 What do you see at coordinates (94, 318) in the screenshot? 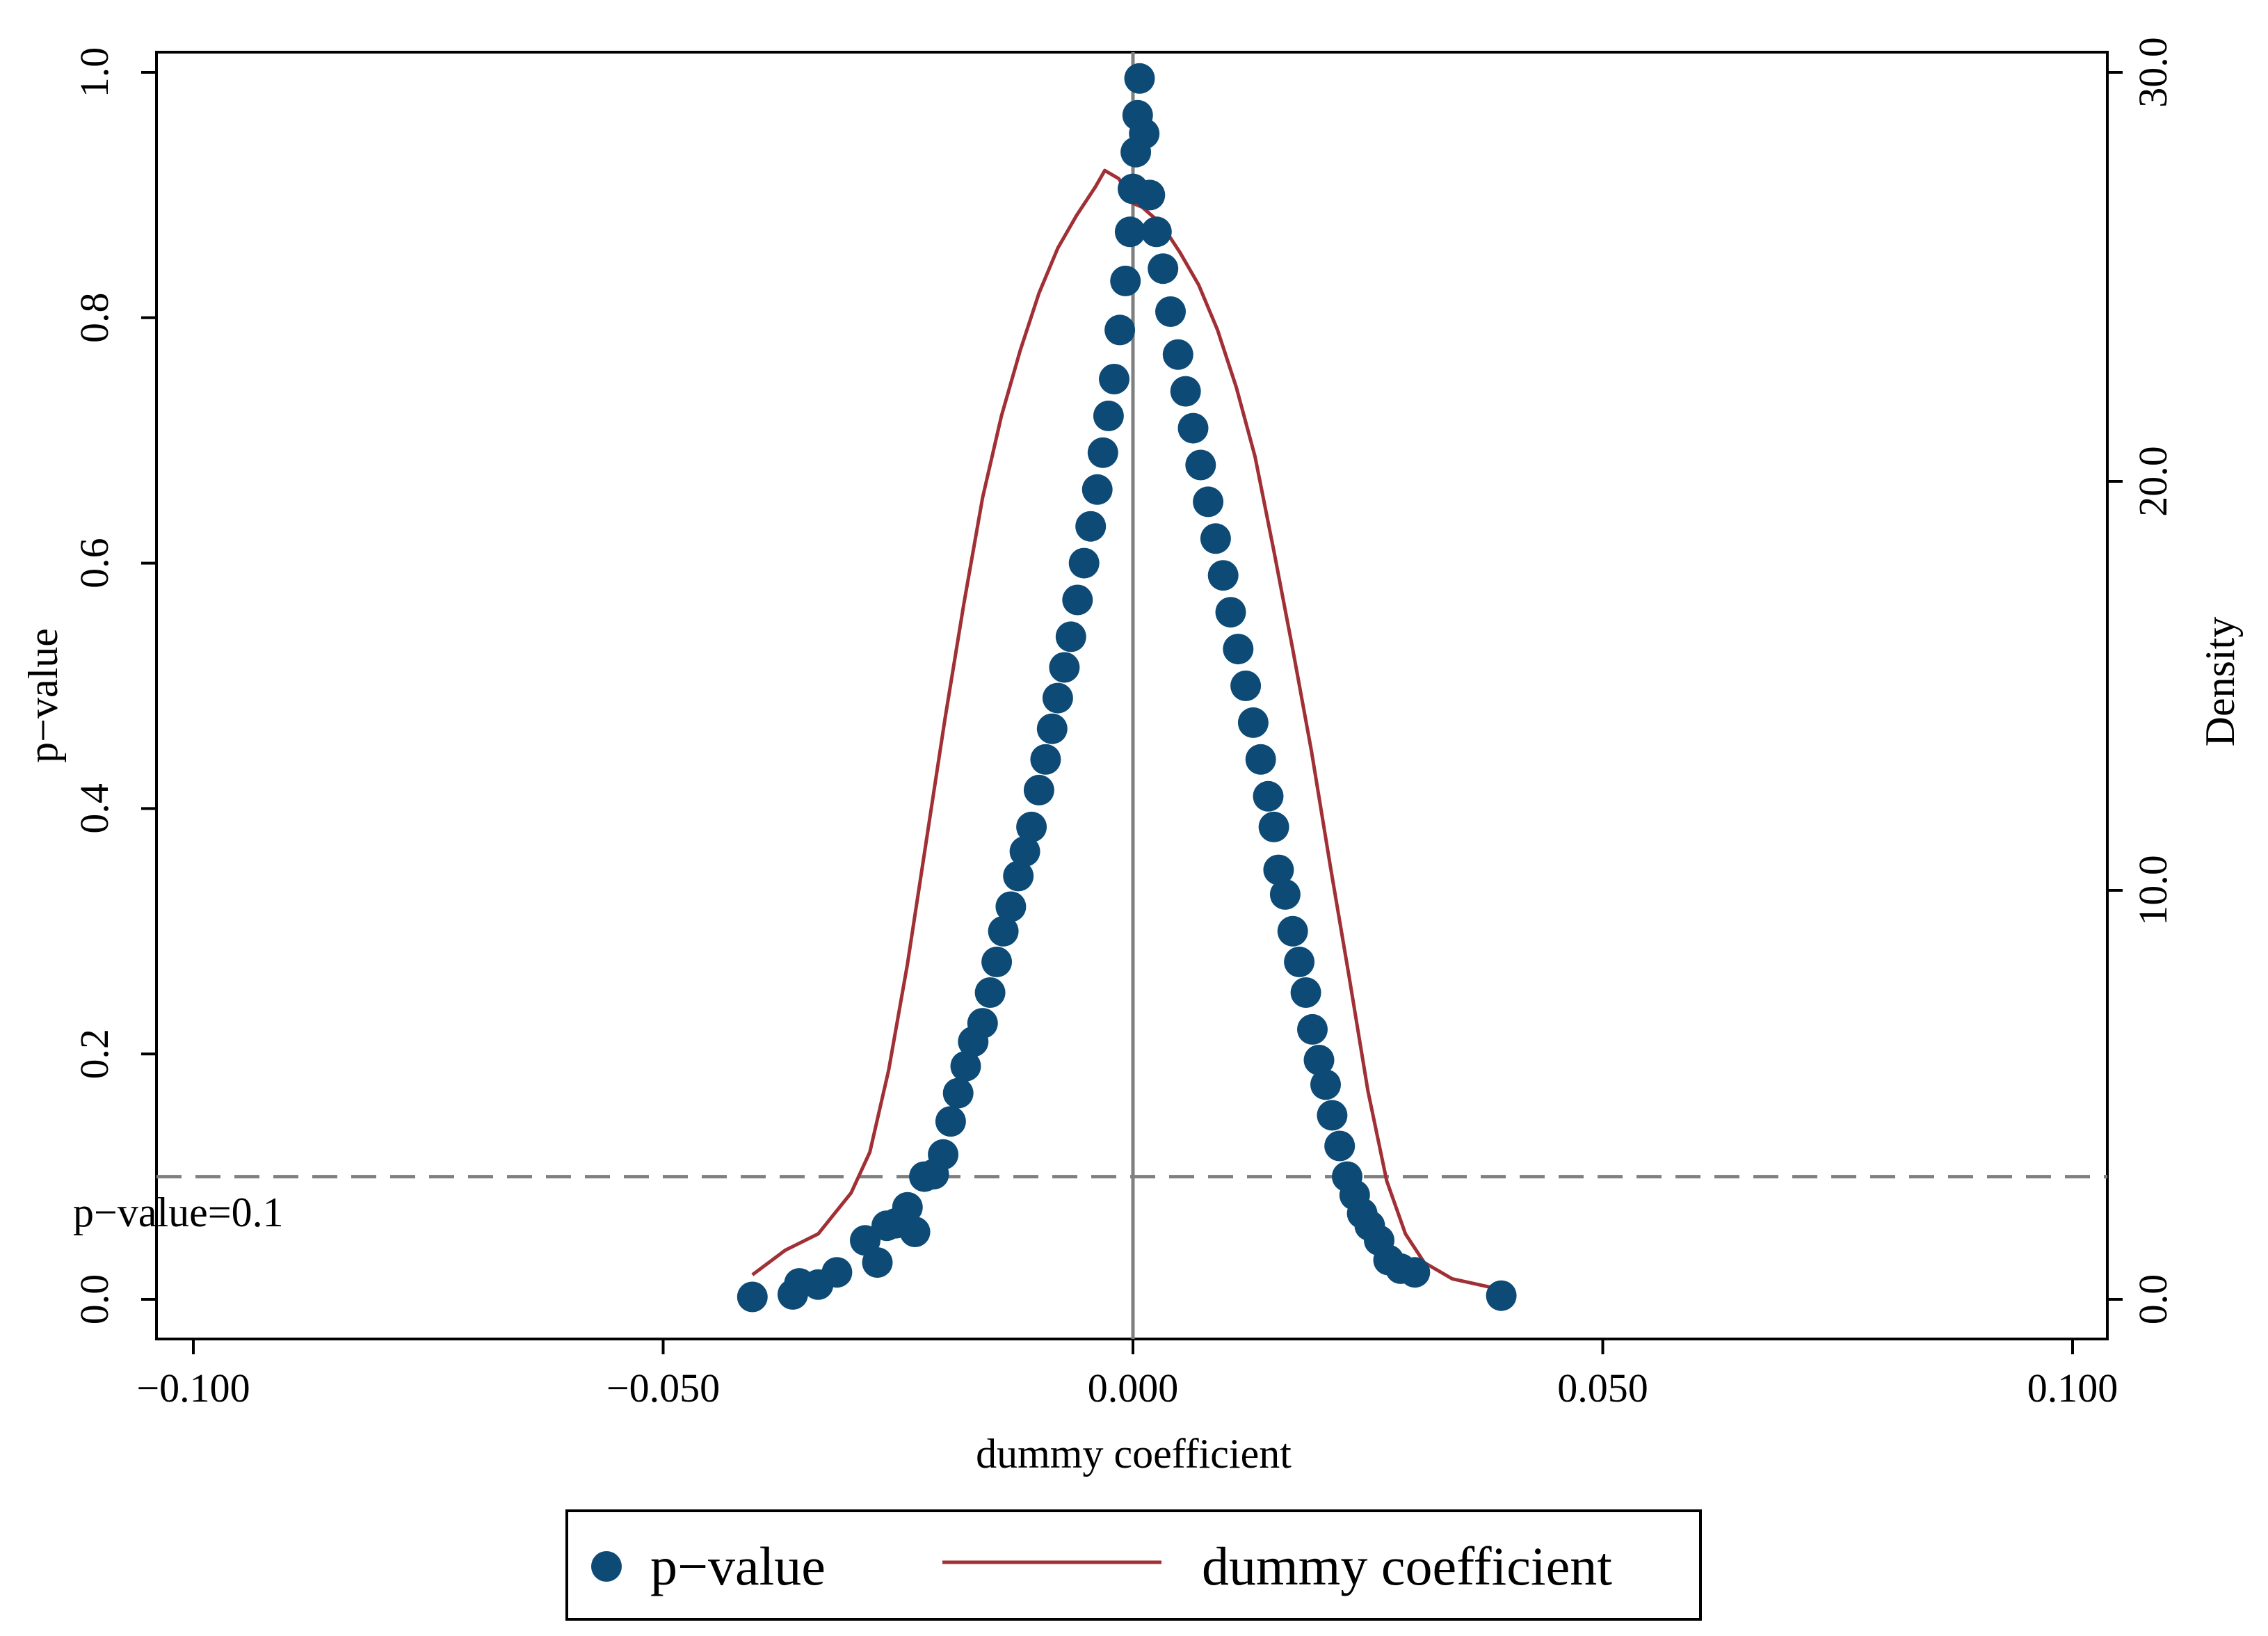
I see `y-tick-label: 0.8` at bounding box center [94, 318].